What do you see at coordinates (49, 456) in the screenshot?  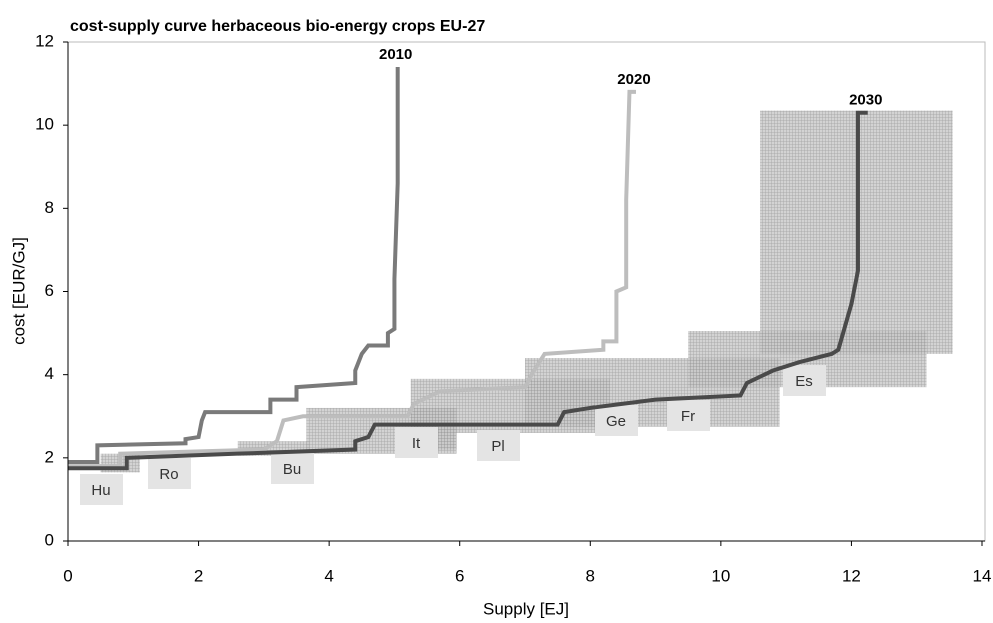 I see `y-tick-label: 2` at bounding box center [49, 456].